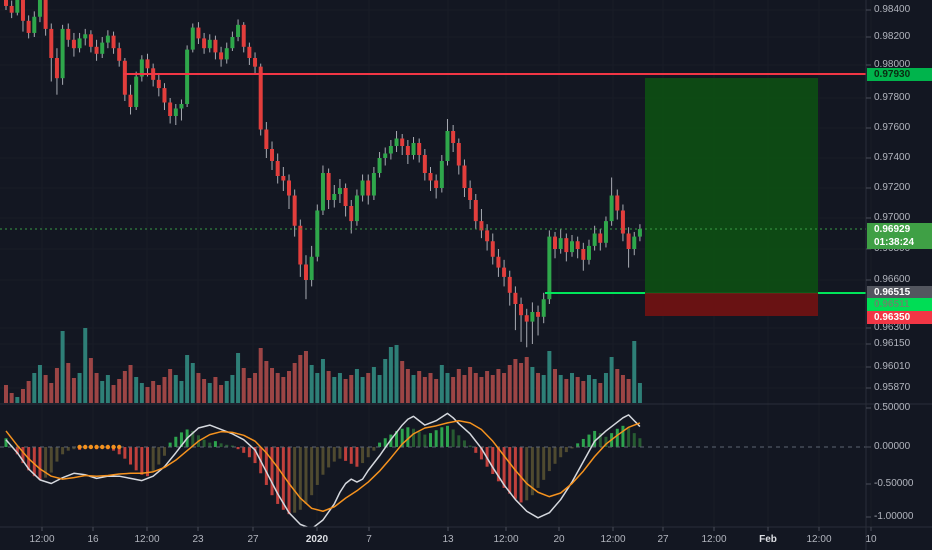  What do you see at coordinates (323, 465) in the screenshot?
I see `macd-signal-line` at bounding box center [323, 465].